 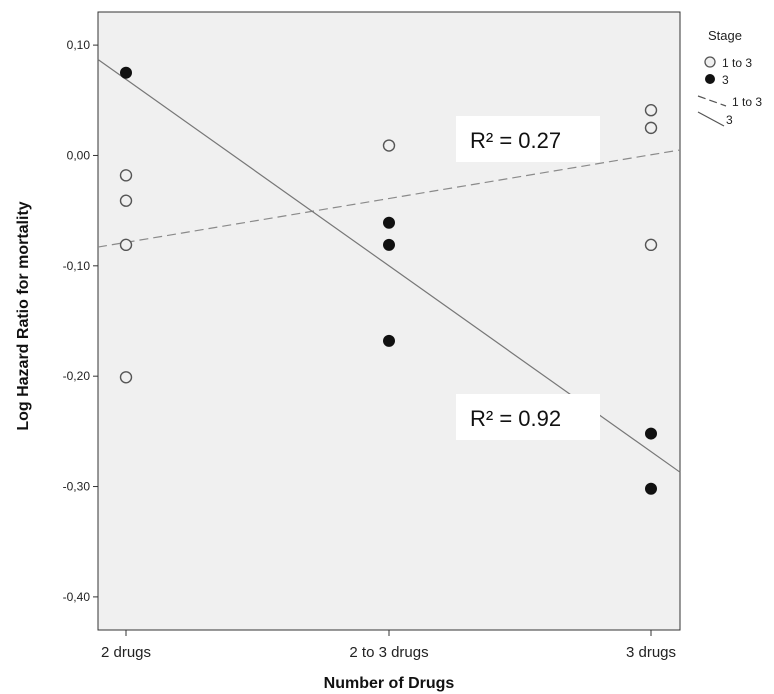 What do you see at coordinates (79, 155) in the screenshot?
I see `y-tick-label: 0,00` at bounding box center [79, 155].